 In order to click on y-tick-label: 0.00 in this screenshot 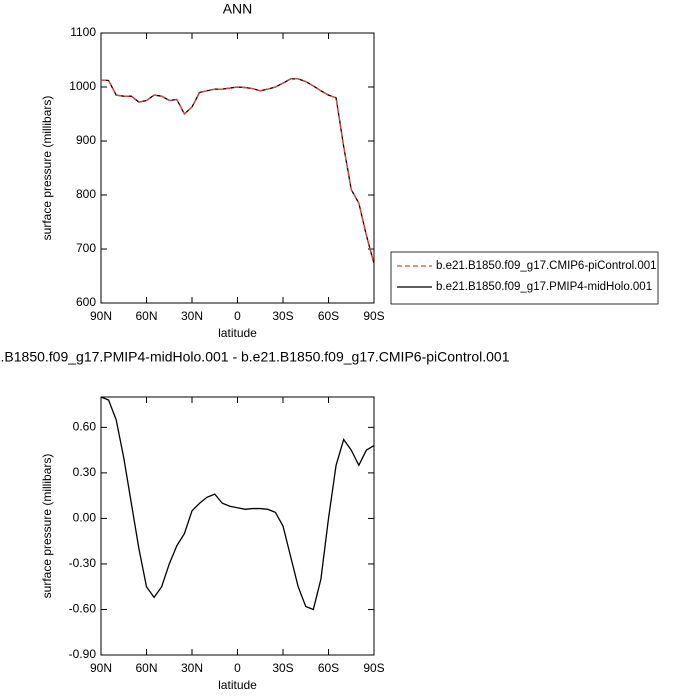, I will do `click(85, 518)`.